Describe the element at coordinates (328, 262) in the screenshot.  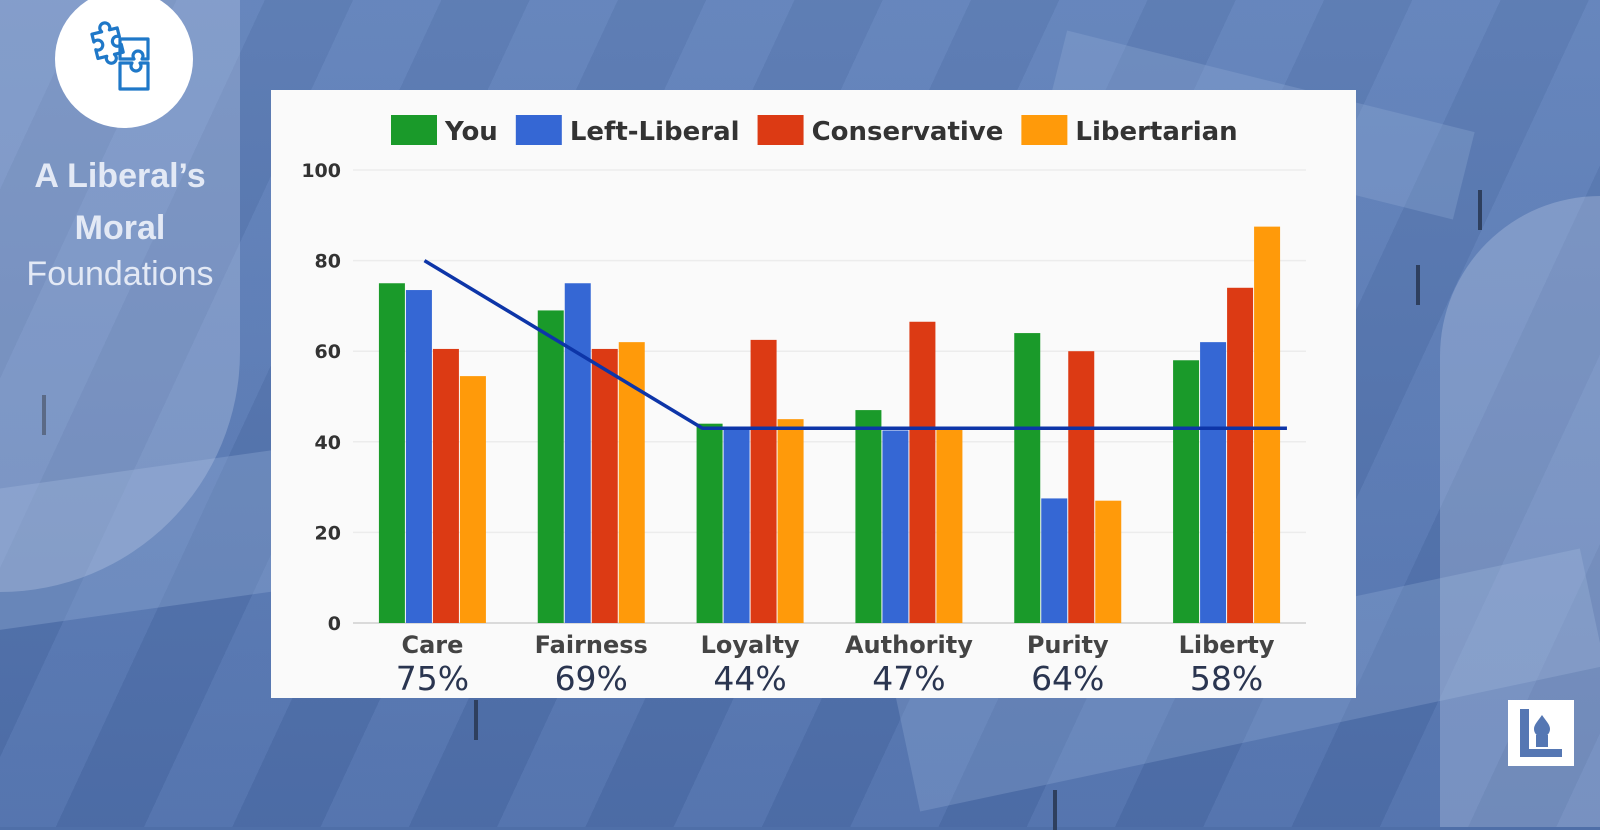
I see `y-tick-label: 80` at that location.